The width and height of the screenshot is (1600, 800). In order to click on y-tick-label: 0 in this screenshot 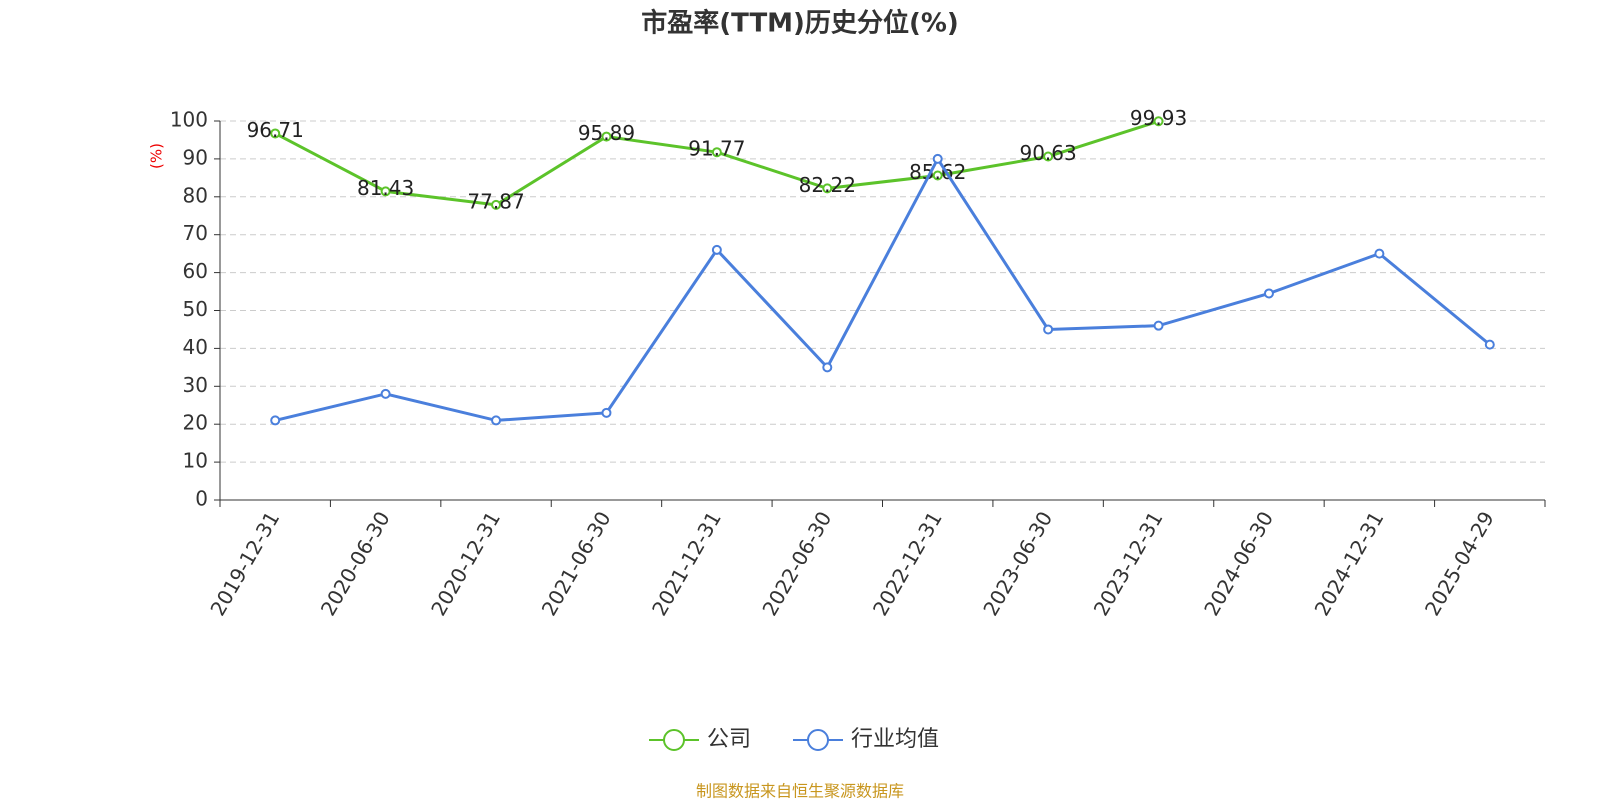, I will do `click(201, 499)`.